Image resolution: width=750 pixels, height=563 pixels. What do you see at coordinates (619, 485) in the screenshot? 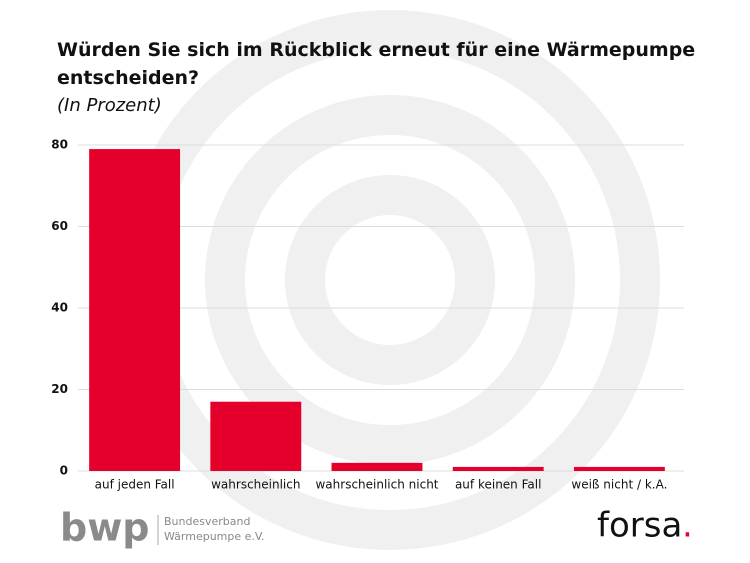
I see `x-tick-label: weiß nicht / k.A.` at bounding box center [619, 485].